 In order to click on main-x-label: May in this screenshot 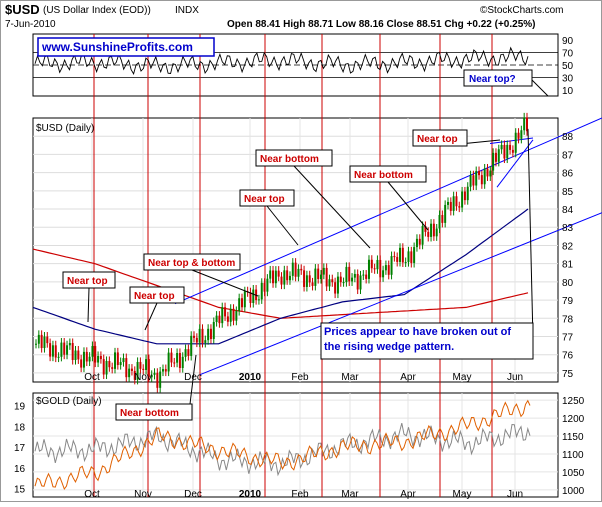, I will do `click(462, 377)`.